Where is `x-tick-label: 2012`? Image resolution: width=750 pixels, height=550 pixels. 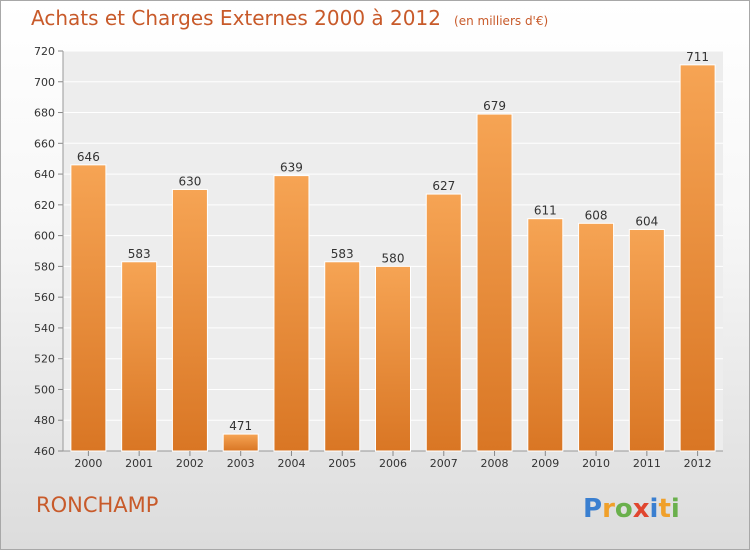
x-tick-label: 2012 is located at coordinates (698, 463).